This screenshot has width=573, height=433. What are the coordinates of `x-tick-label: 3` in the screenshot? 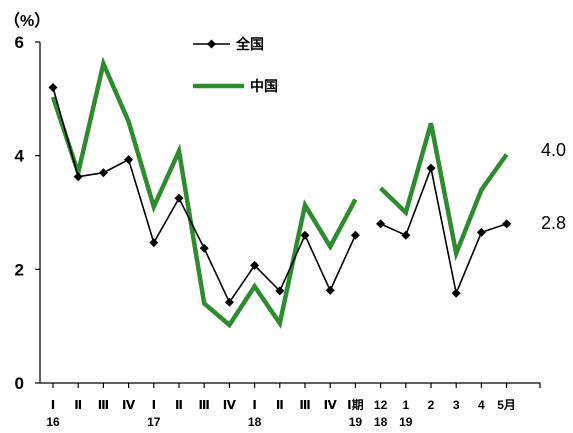 It's located at (456, 405).